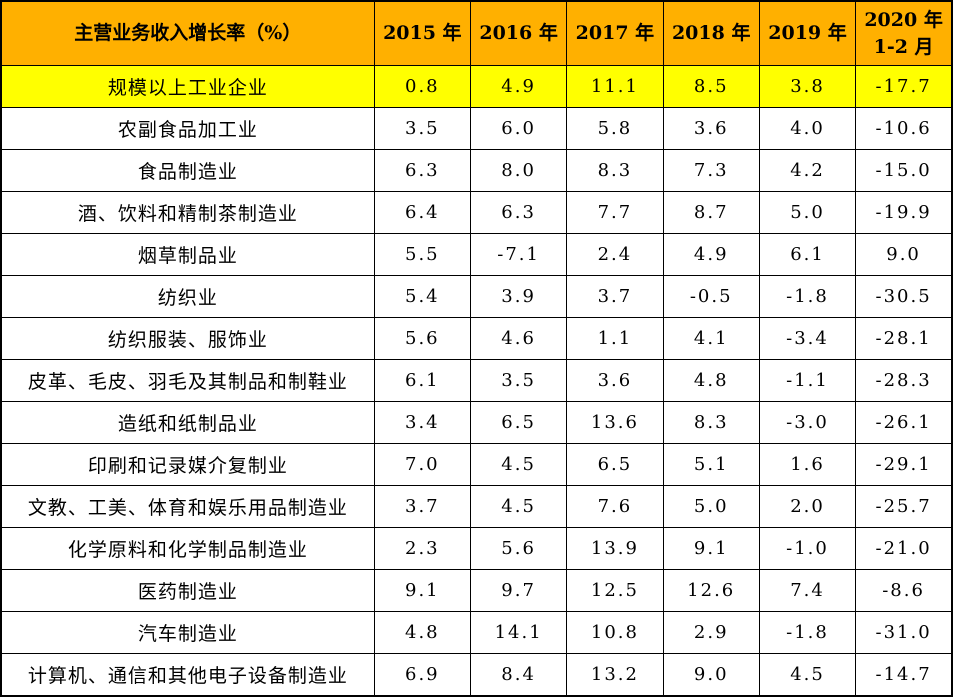 The height and width of the screenshot is (697, 953). What do you see at coordinates (518, 590) in the screenshot?
I see `value-cell: 9.7` at bounding box center [518, 590].